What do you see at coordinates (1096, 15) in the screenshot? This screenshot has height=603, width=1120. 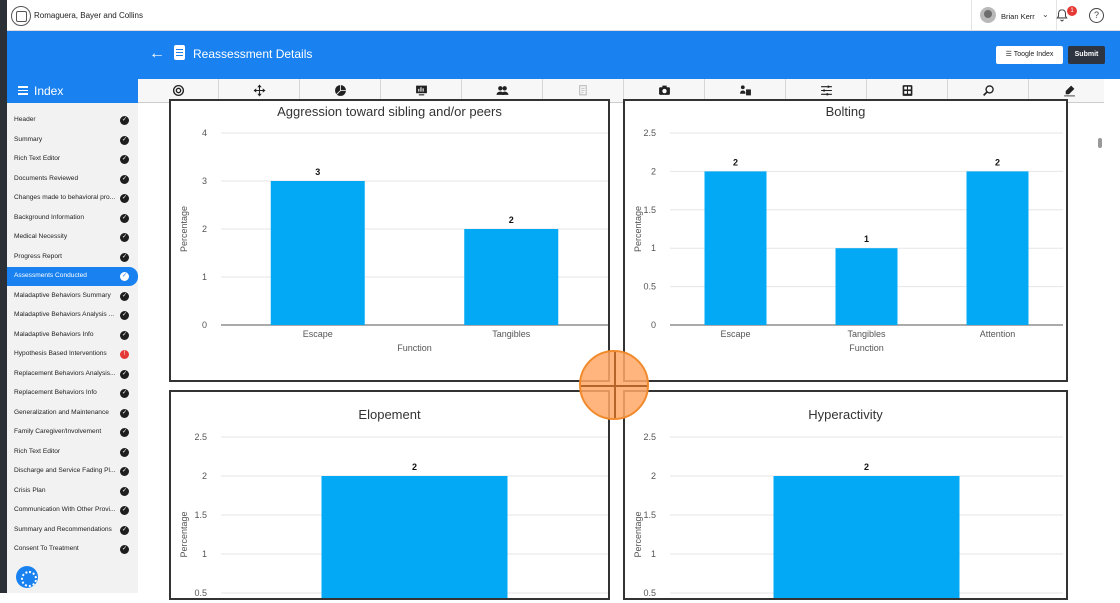 I see `help-icon: ?` at bounding box center [1096, 15].